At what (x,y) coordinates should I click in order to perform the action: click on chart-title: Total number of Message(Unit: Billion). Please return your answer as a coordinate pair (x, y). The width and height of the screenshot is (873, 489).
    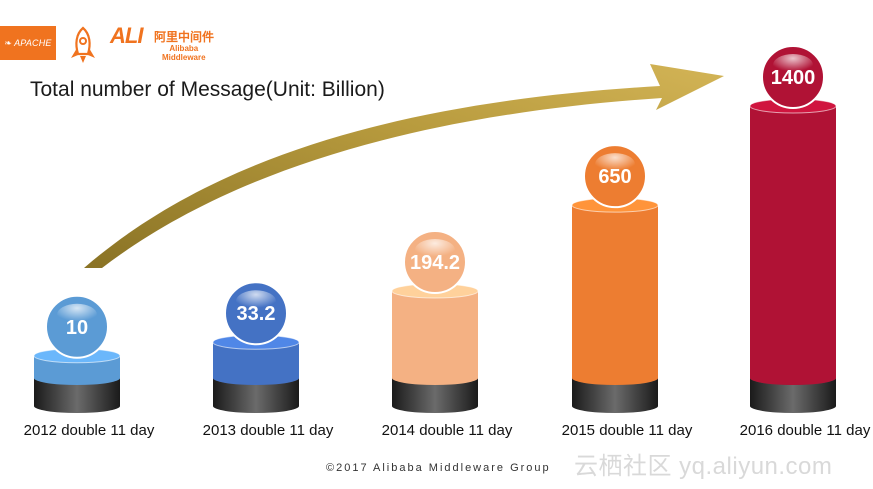
    Looking at the image, I should click on (207, 89).